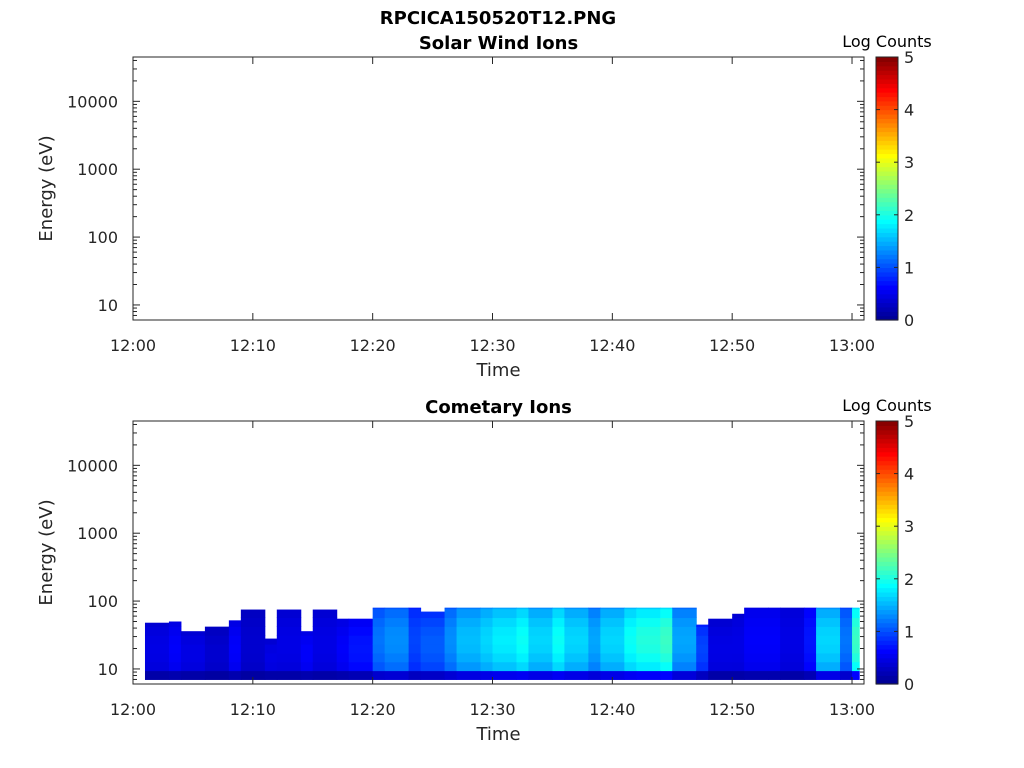 This screenshot has width=1024, height=768. What do you see at coordinates (46, 552) in the screenshot?
I see `y-axis-label: Energy (eV)` at bounding box center [46, 552].